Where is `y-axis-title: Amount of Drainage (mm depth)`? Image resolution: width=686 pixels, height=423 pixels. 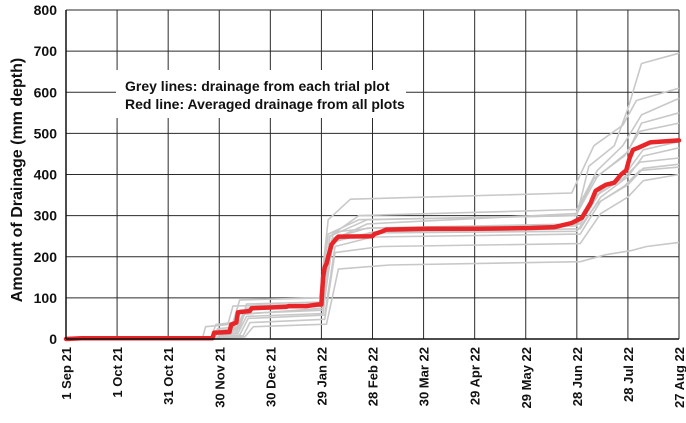
y-axis-title: Amount of Drainage (mm depth) is located at coordinates (17, 180).